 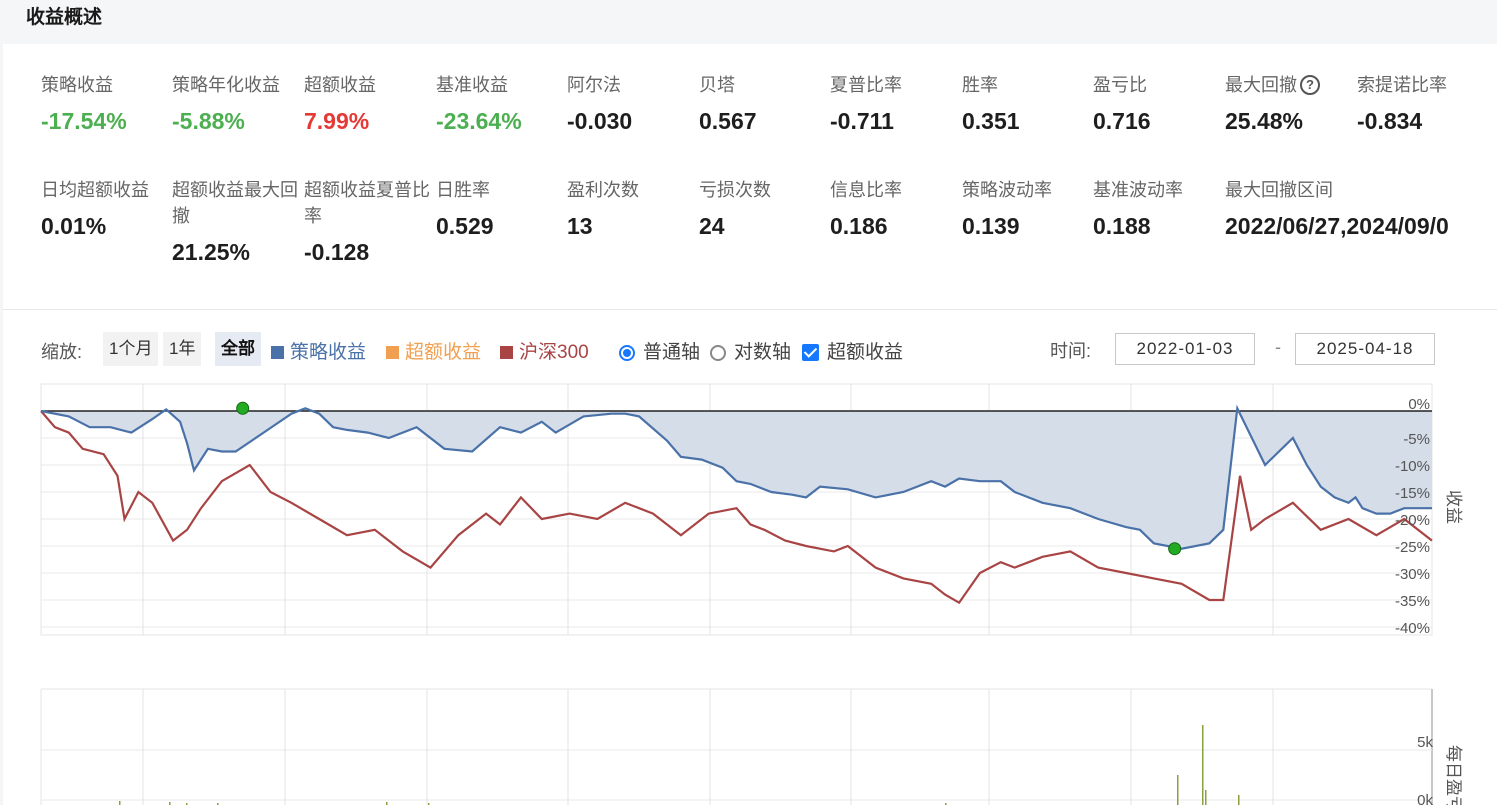 I want to click on metric-label: 最大回撤区间, so click(x=1279, y=190).